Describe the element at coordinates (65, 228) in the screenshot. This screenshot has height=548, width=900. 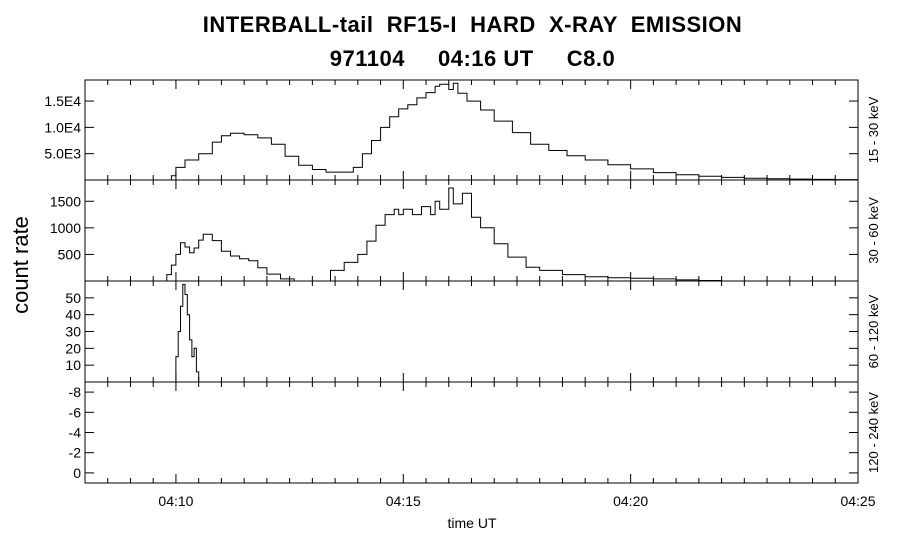
I see `y-tick-label: 1000` at that location.